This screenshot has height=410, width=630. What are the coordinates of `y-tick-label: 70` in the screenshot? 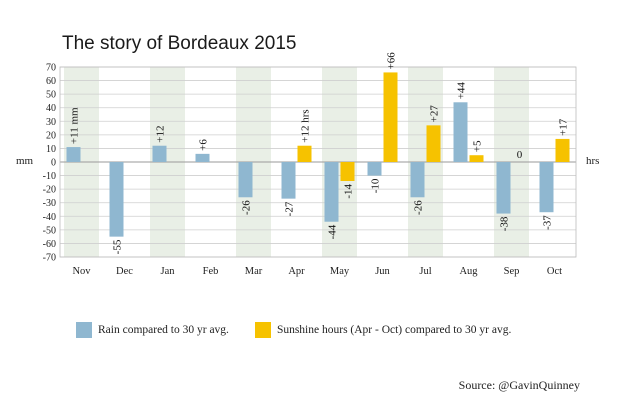 It's located at (51, 68).